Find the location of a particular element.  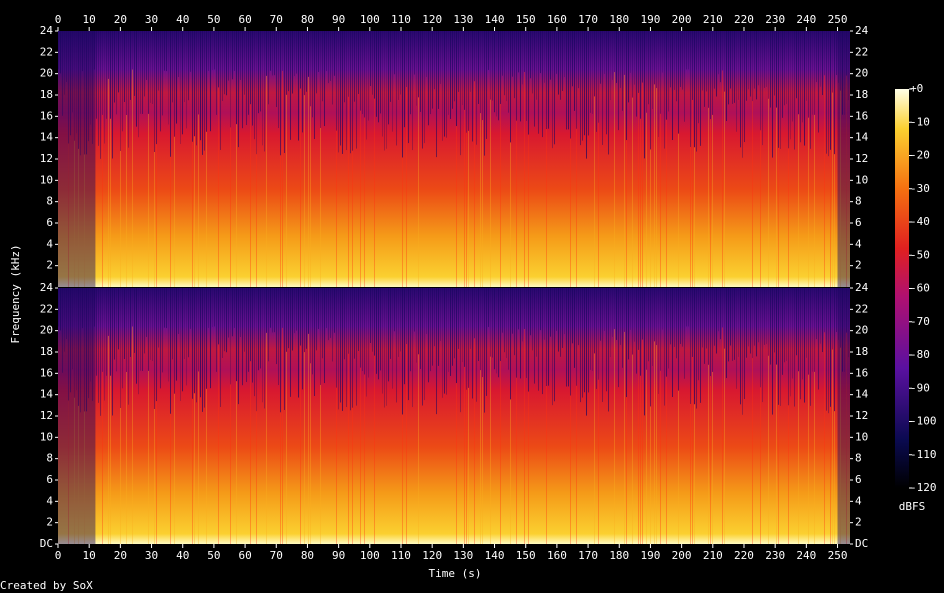

x-tick-label: 90 is located at coordinates (338, 19).